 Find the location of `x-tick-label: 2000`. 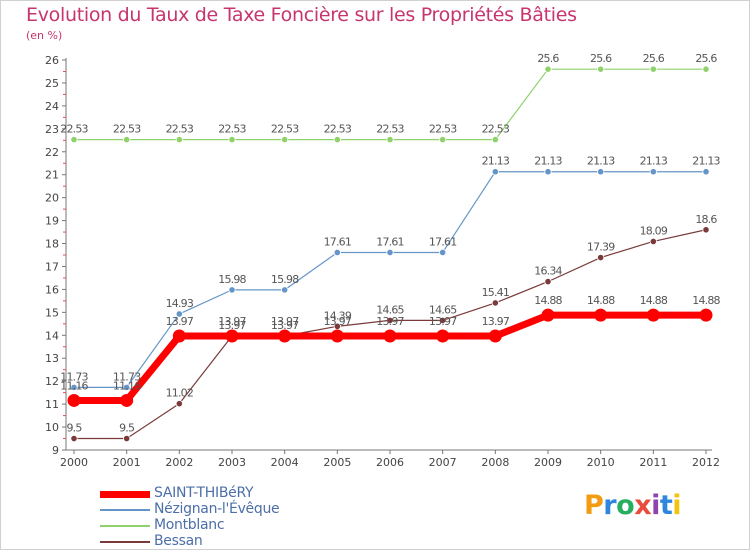

x-tick-label: 2000 is located at coordinates (74, 462).